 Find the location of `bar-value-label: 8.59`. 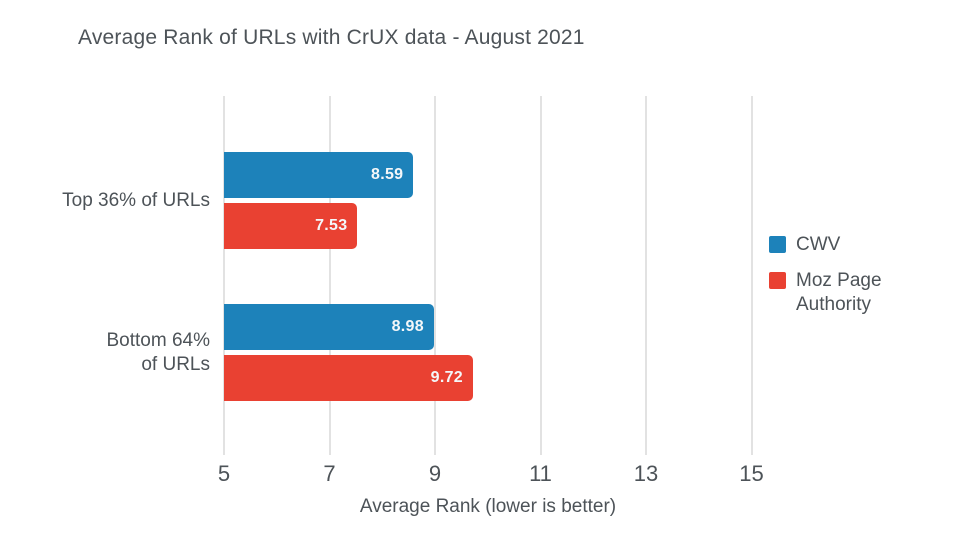

bar-value-label: 8.59 is located at coordinates (387, 174).